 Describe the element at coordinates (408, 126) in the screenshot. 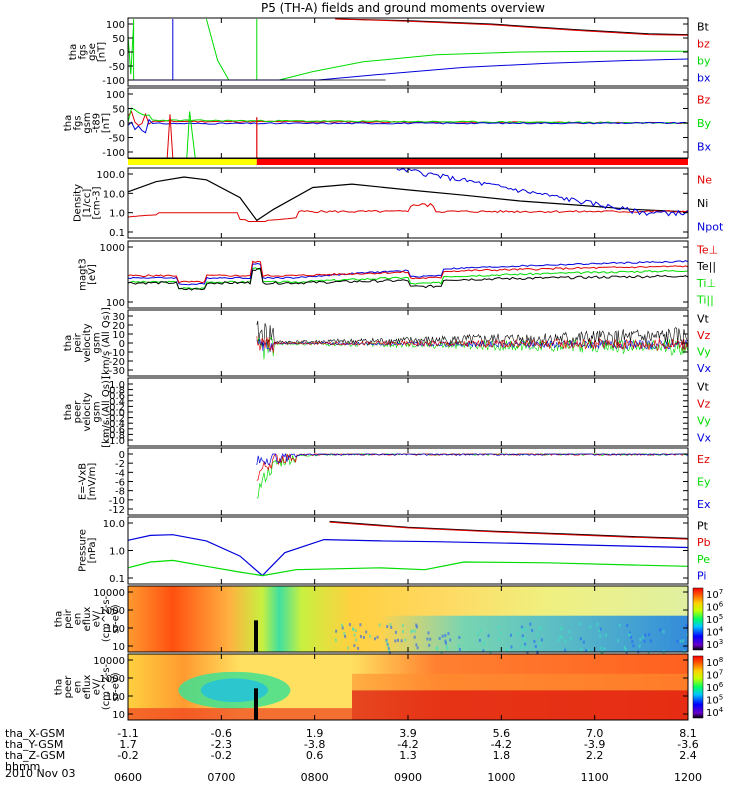

I see `series-Bx` at that location.